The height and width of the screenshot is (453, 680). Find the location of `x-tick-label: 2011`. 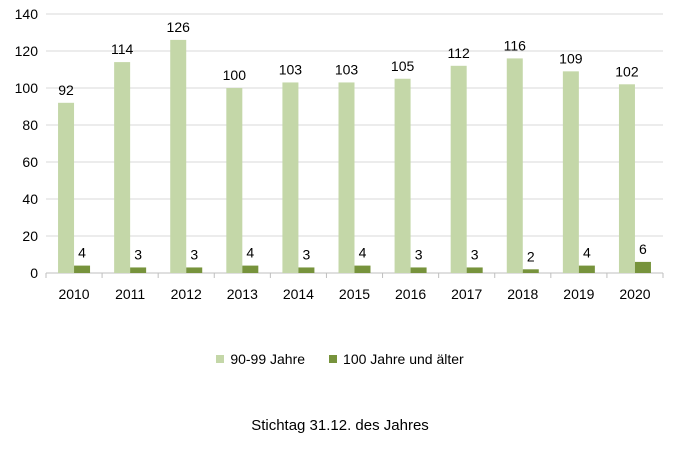

x-tick-label: 2011 is located at coordinates (130, 294).